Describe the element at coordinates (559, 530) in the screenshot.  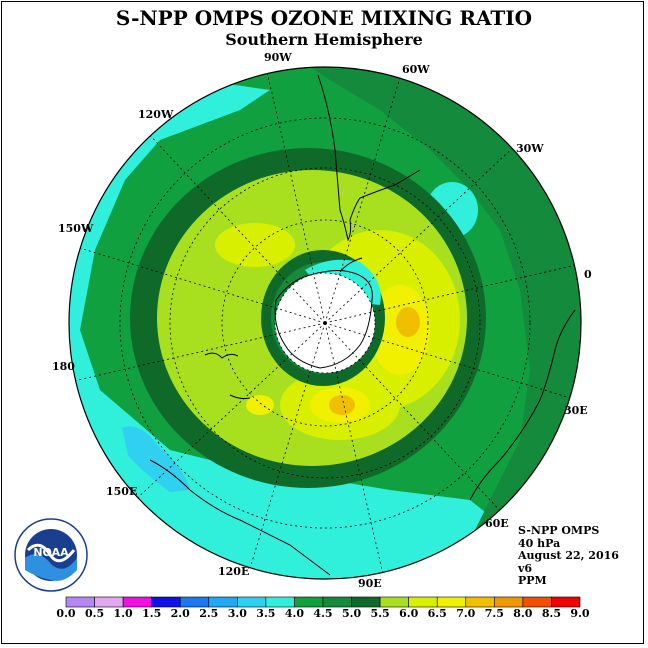
I see `info-satellite: S-NPP OMPS` at that location.